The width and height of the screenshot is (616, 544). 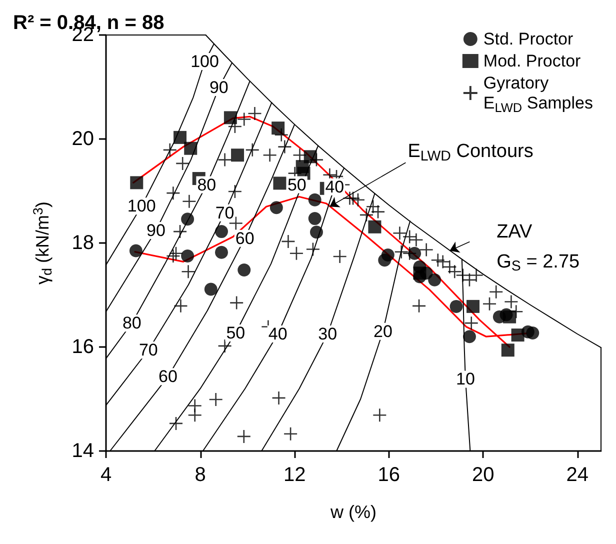 What do you see at coordinates (383, 331) in the screenshot?
I see `annotation: 20` at bounding box center [383, 331].